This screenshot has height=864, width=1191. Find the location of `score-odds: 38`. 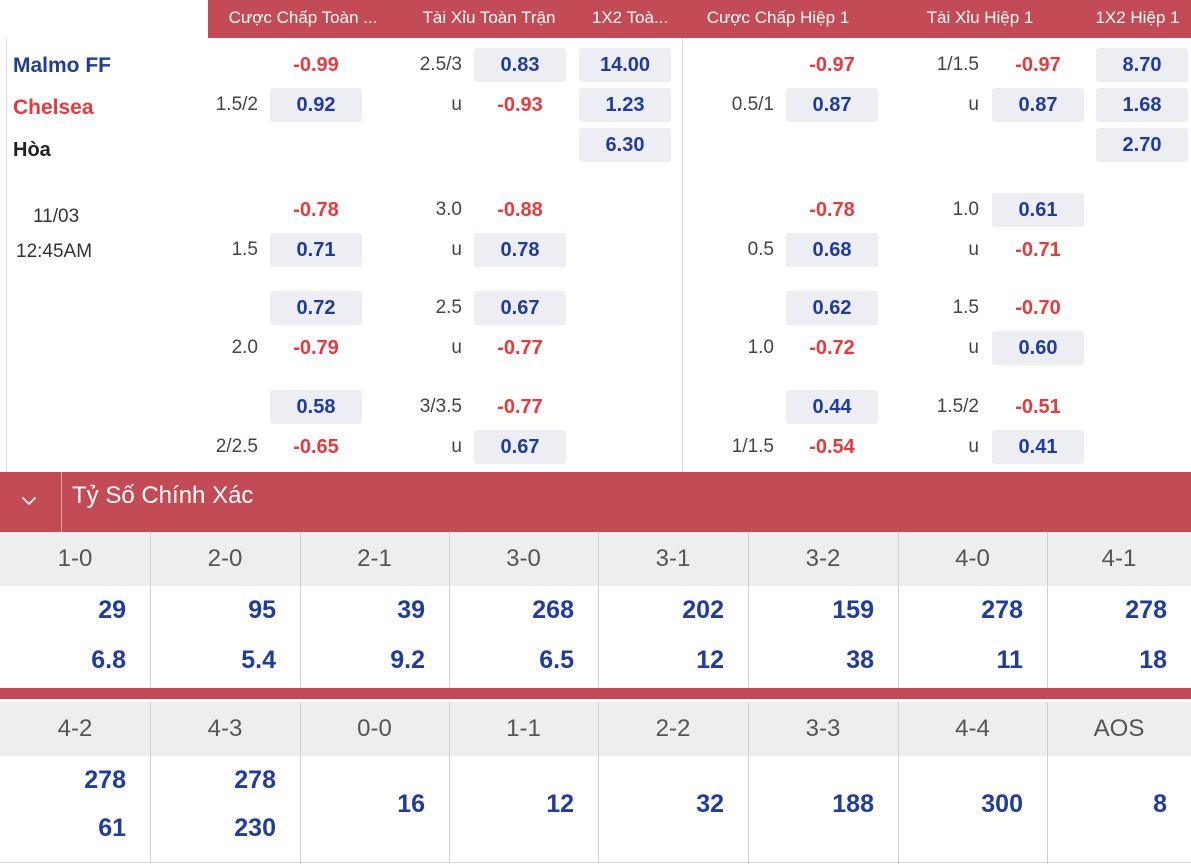

score-odds: 38 is located at coordinates (860, 660).